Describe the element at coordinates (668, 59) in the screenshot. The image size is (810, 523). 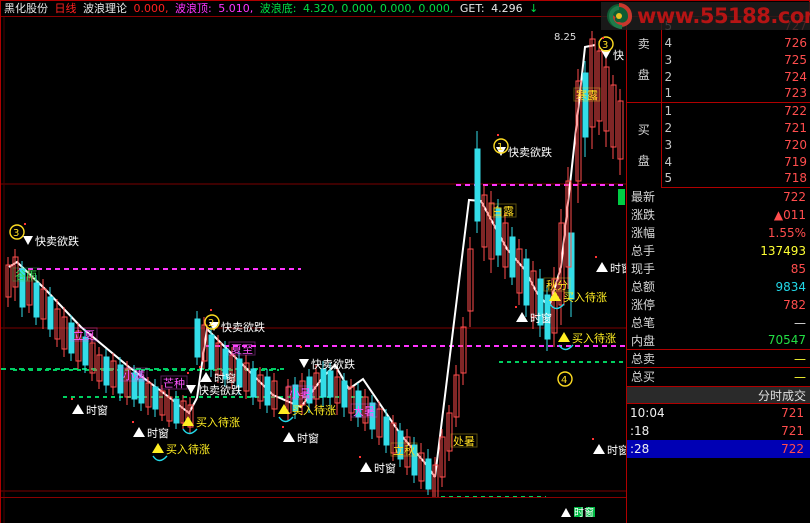
I see `order-book-level: 3` at that location.